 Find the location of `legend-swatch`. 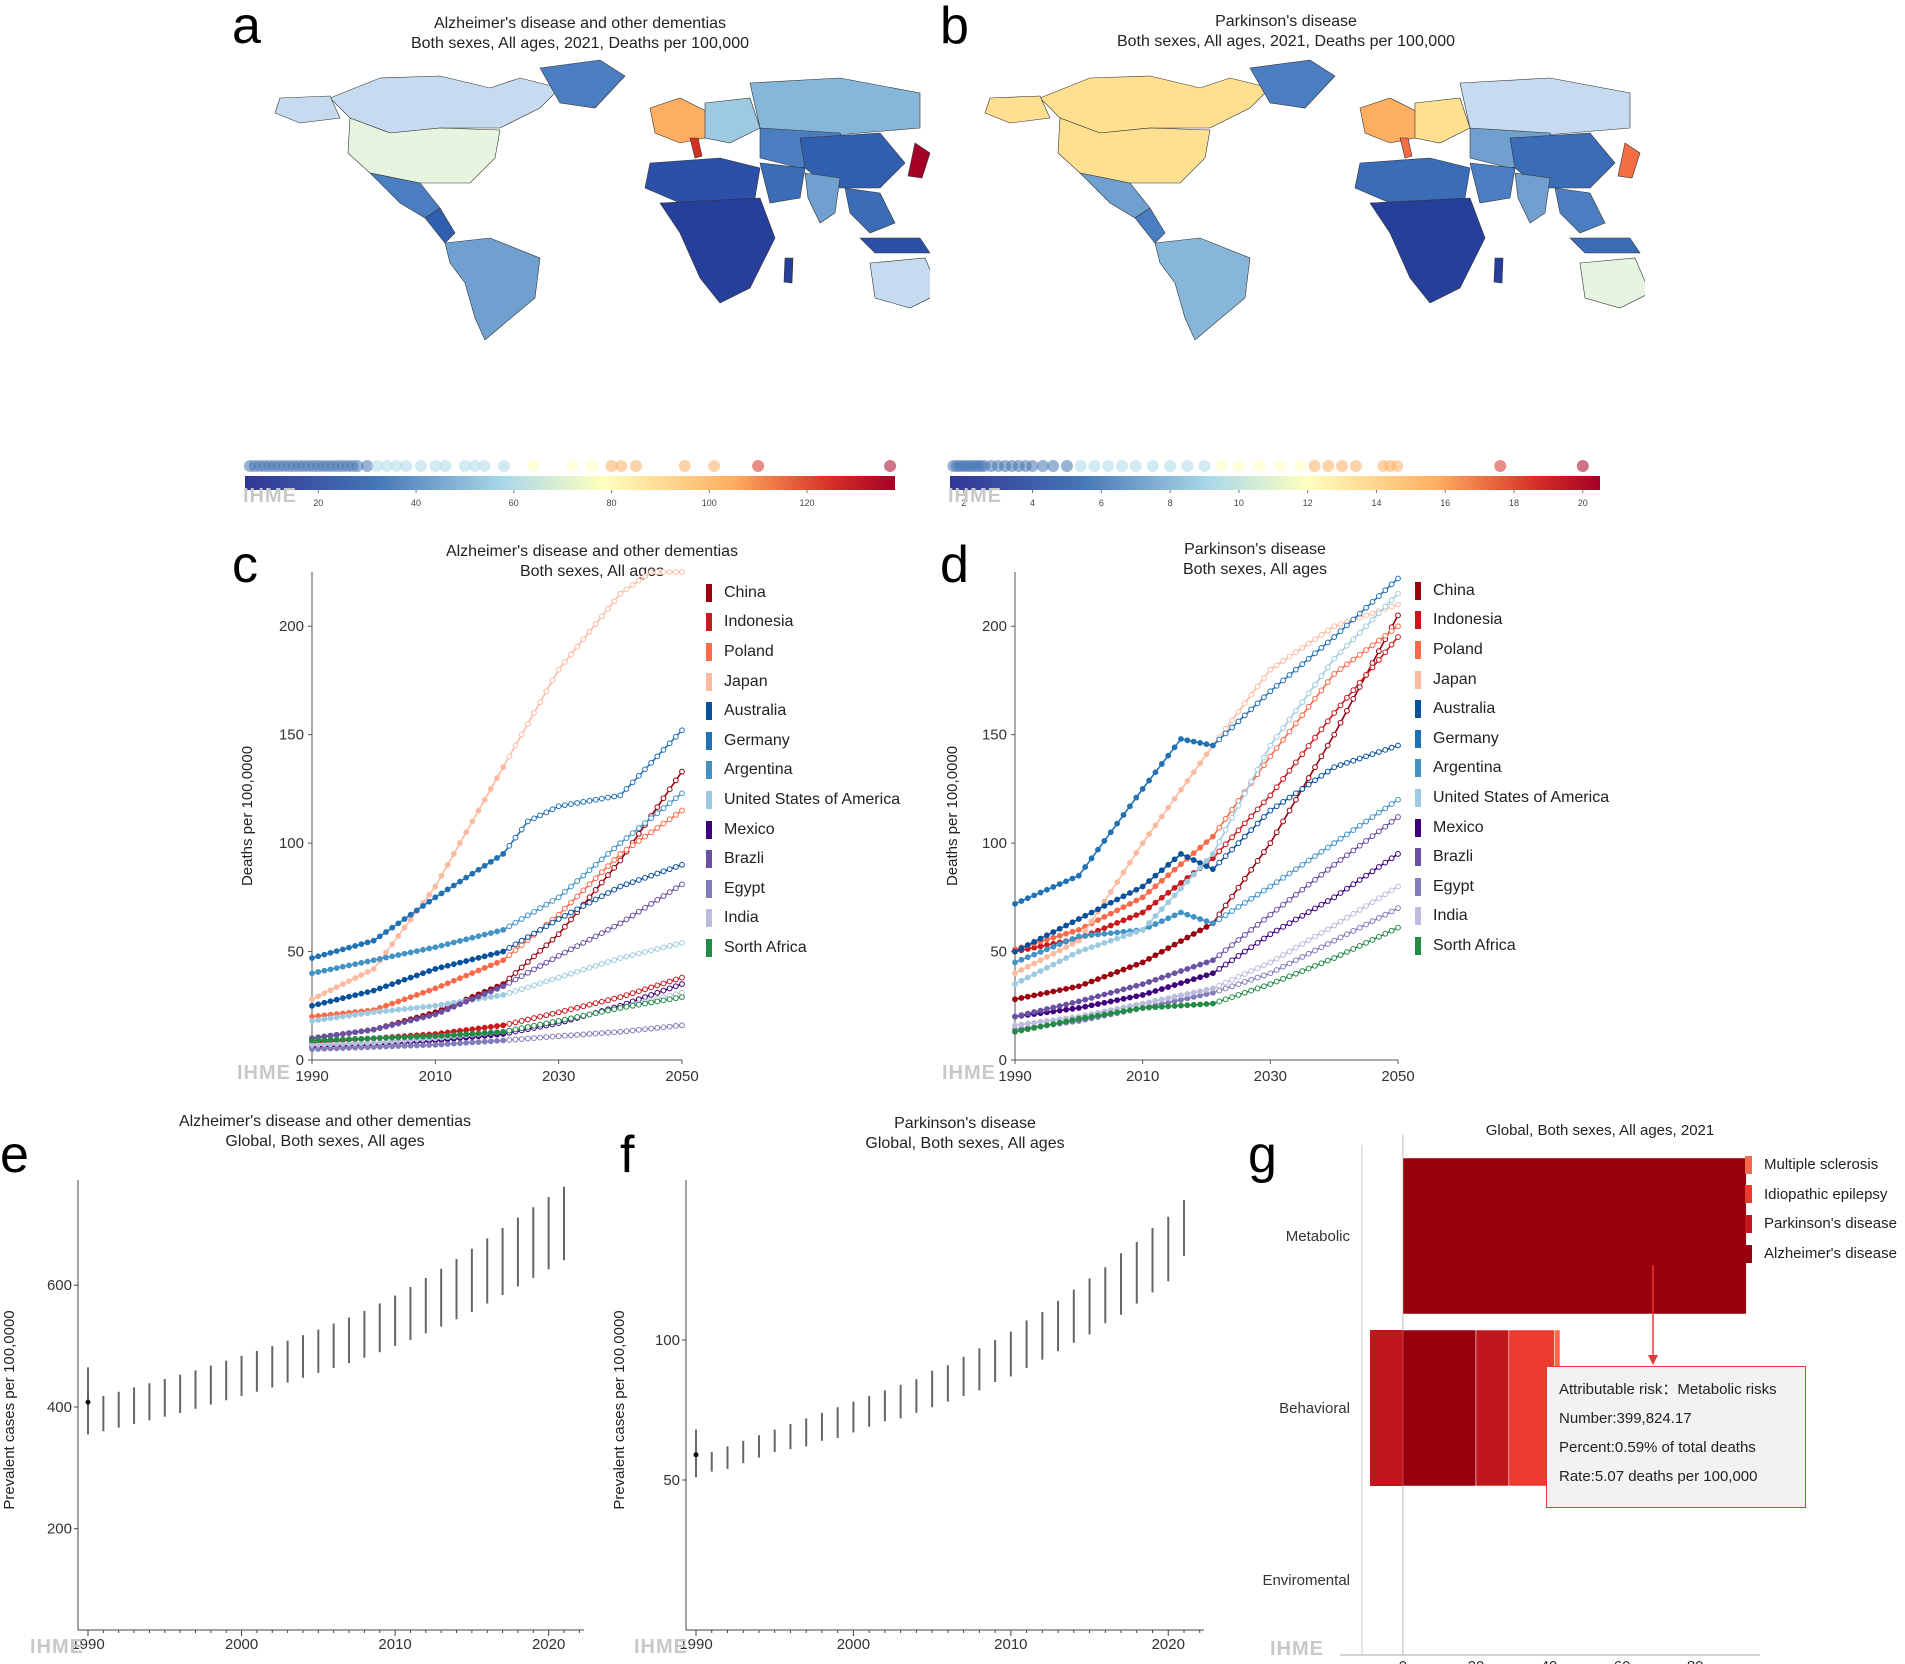

legend-swatch is located at coordinates (1418, 679).